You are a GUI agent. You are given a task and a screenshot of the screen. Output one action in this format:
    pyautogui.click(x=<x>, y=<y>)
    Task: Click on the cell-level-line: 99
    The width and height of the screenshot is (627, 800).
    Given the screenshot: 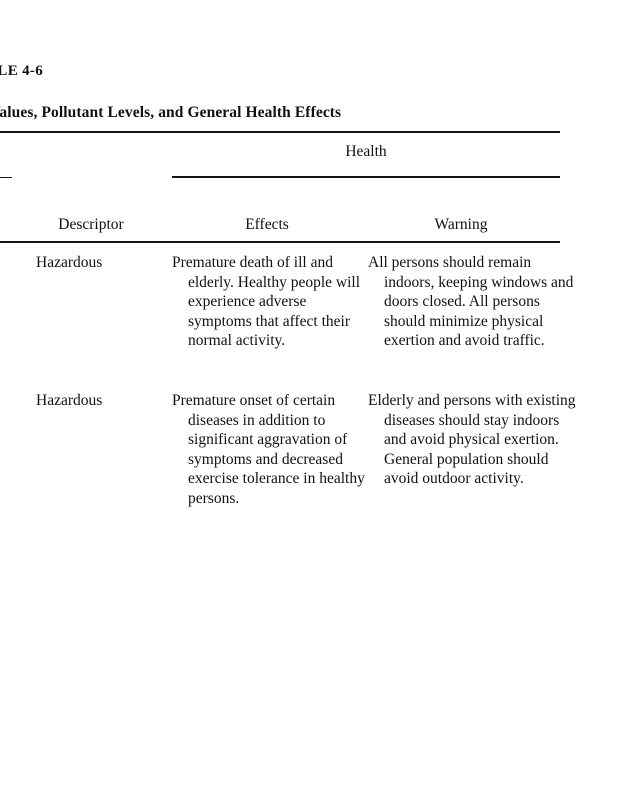 What is the action you would take?
    pyautogui.click(x=17, y=401)
    